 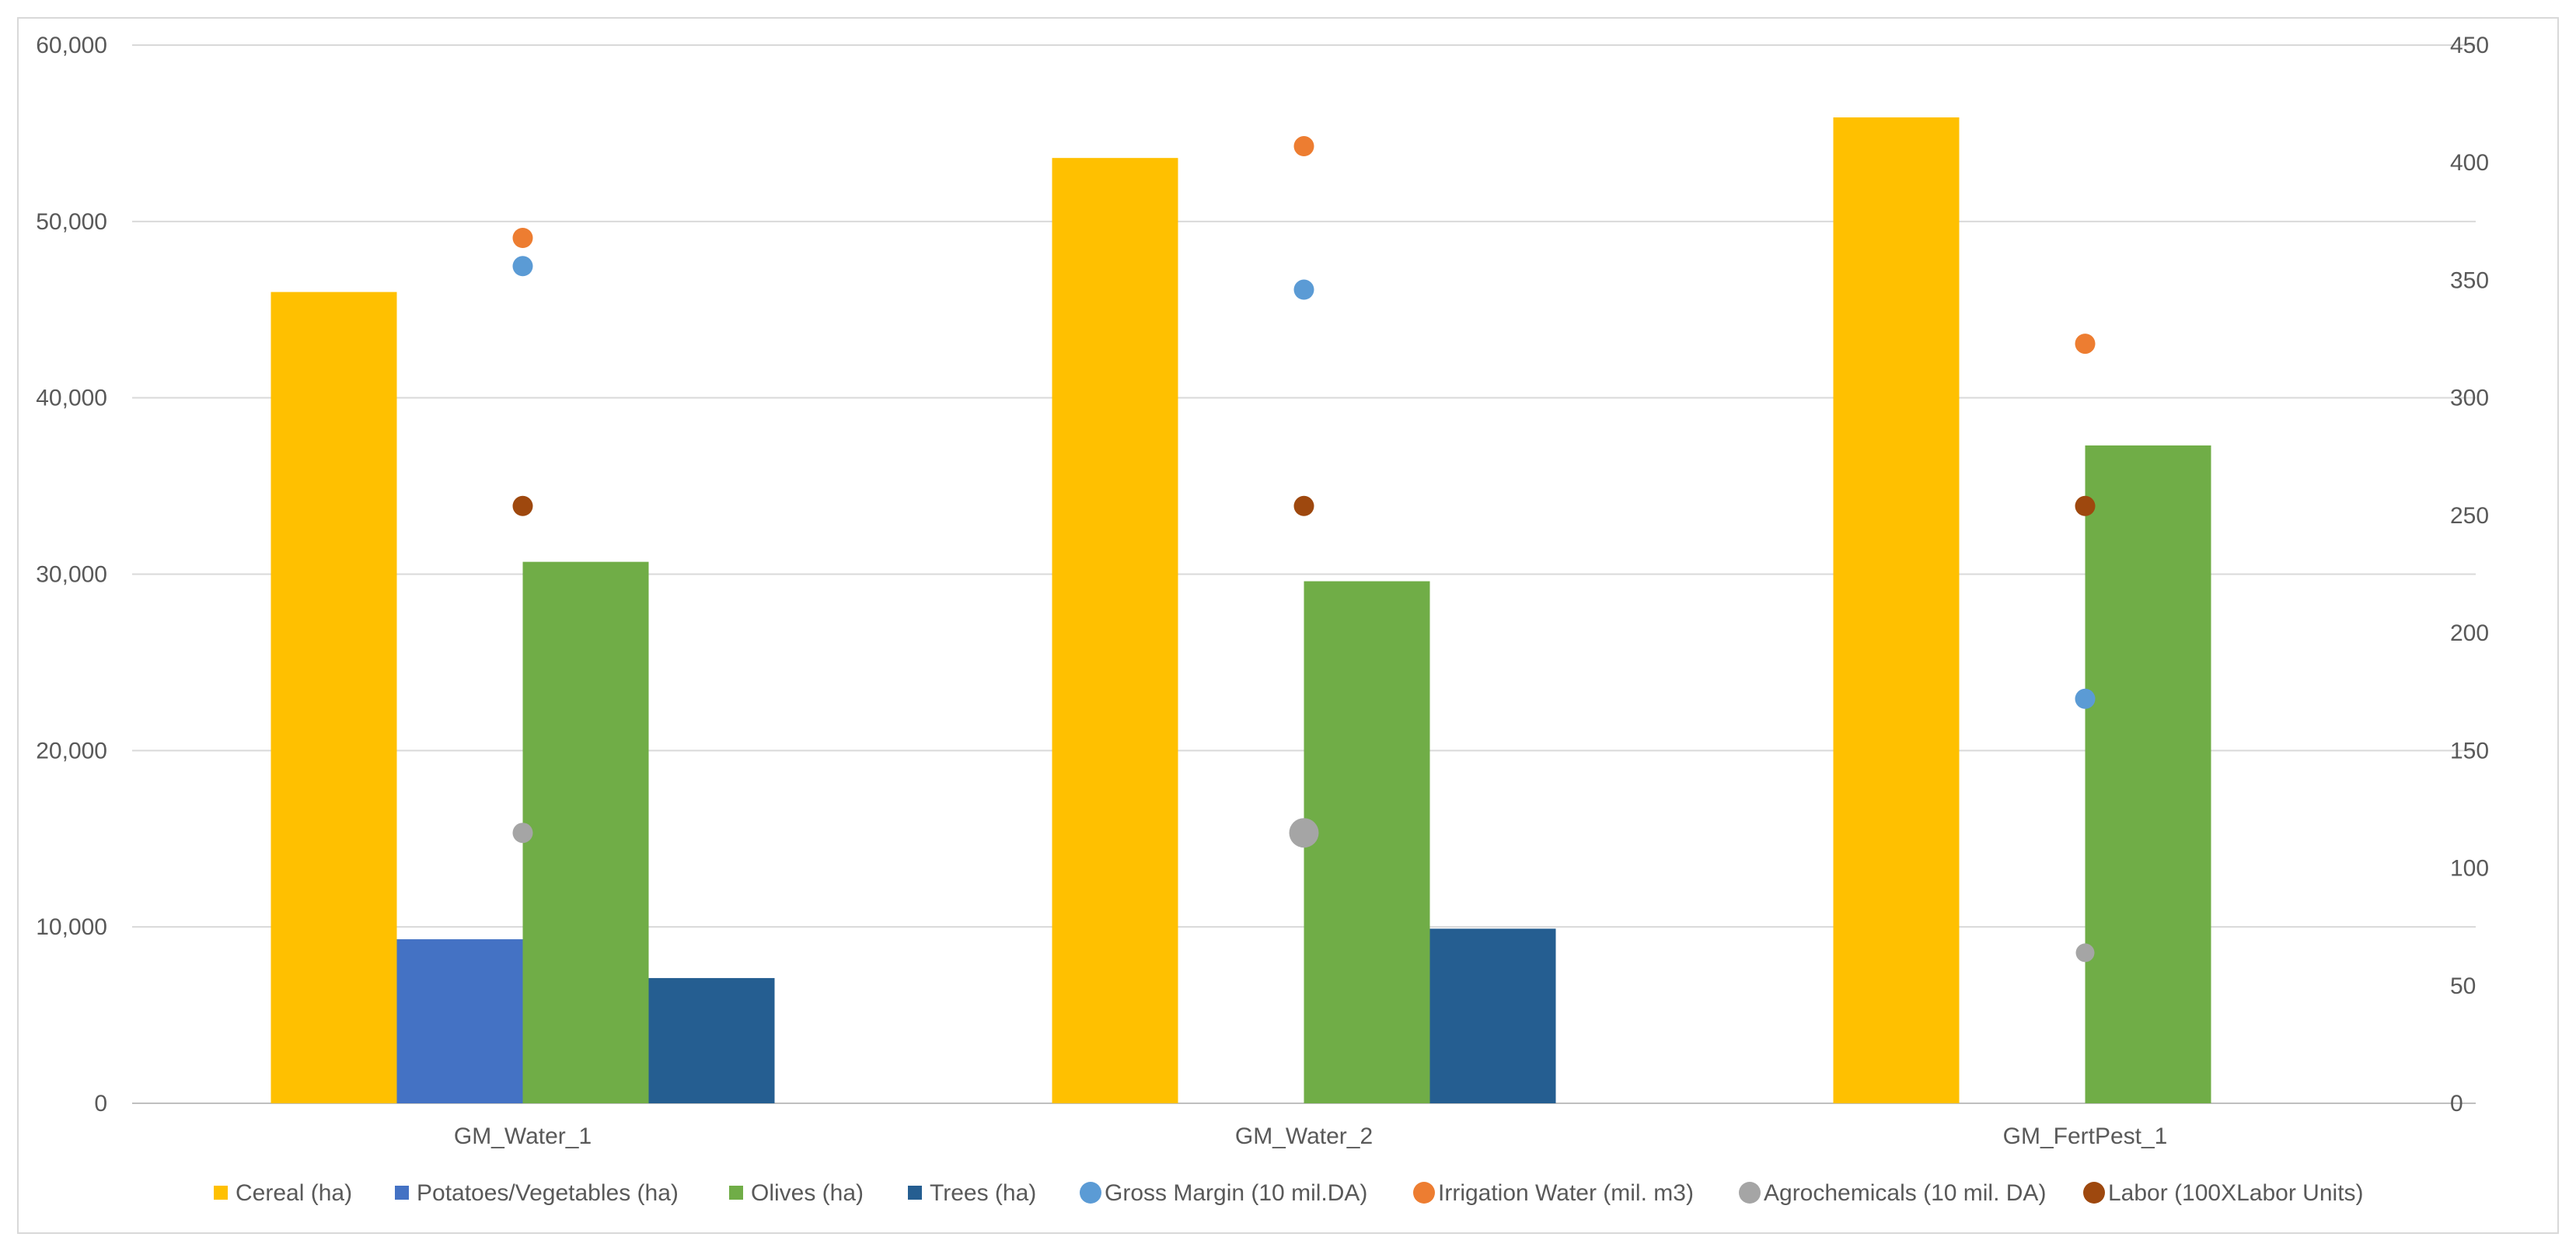 What do you see at coordinates (72, 399) in the screenshot?
I see `y-tick-label: 40,000` at bounding box center [72, 399].